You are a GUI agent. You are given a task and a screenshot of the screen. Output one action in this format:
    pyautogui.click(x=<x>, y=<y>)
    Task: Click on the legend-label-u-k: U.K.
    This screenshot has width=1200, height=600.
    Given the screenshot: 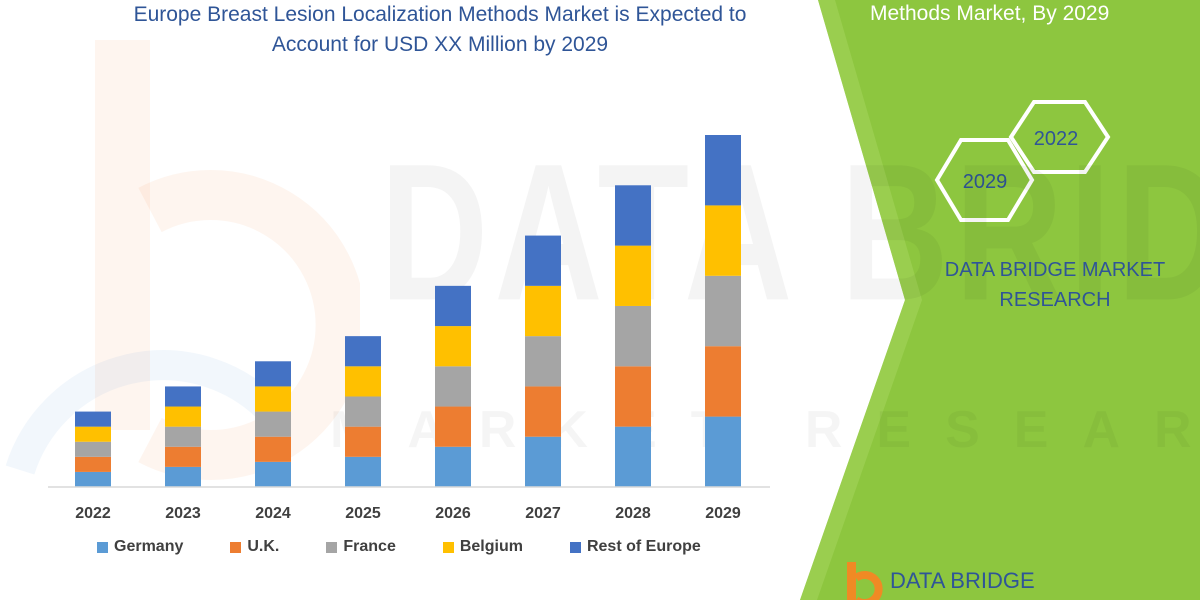 What is the action you would take?
    pyautogui.click(x=263, y=546)
    